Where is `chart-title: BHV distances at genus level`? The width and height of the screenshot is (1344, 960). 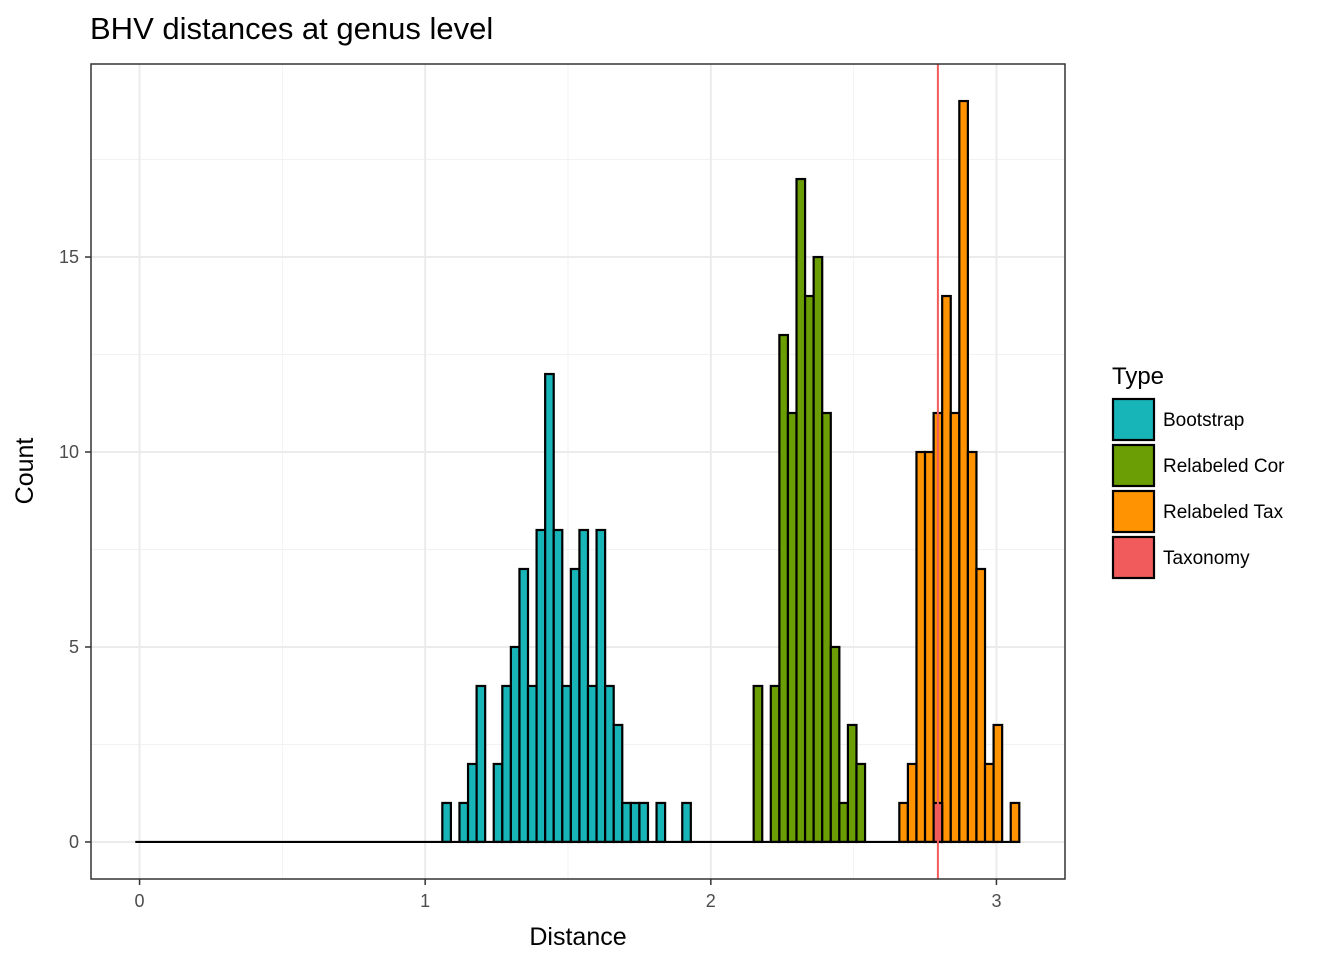 chart-title: BHV distances at genus level is located at coordinates (291, 28).